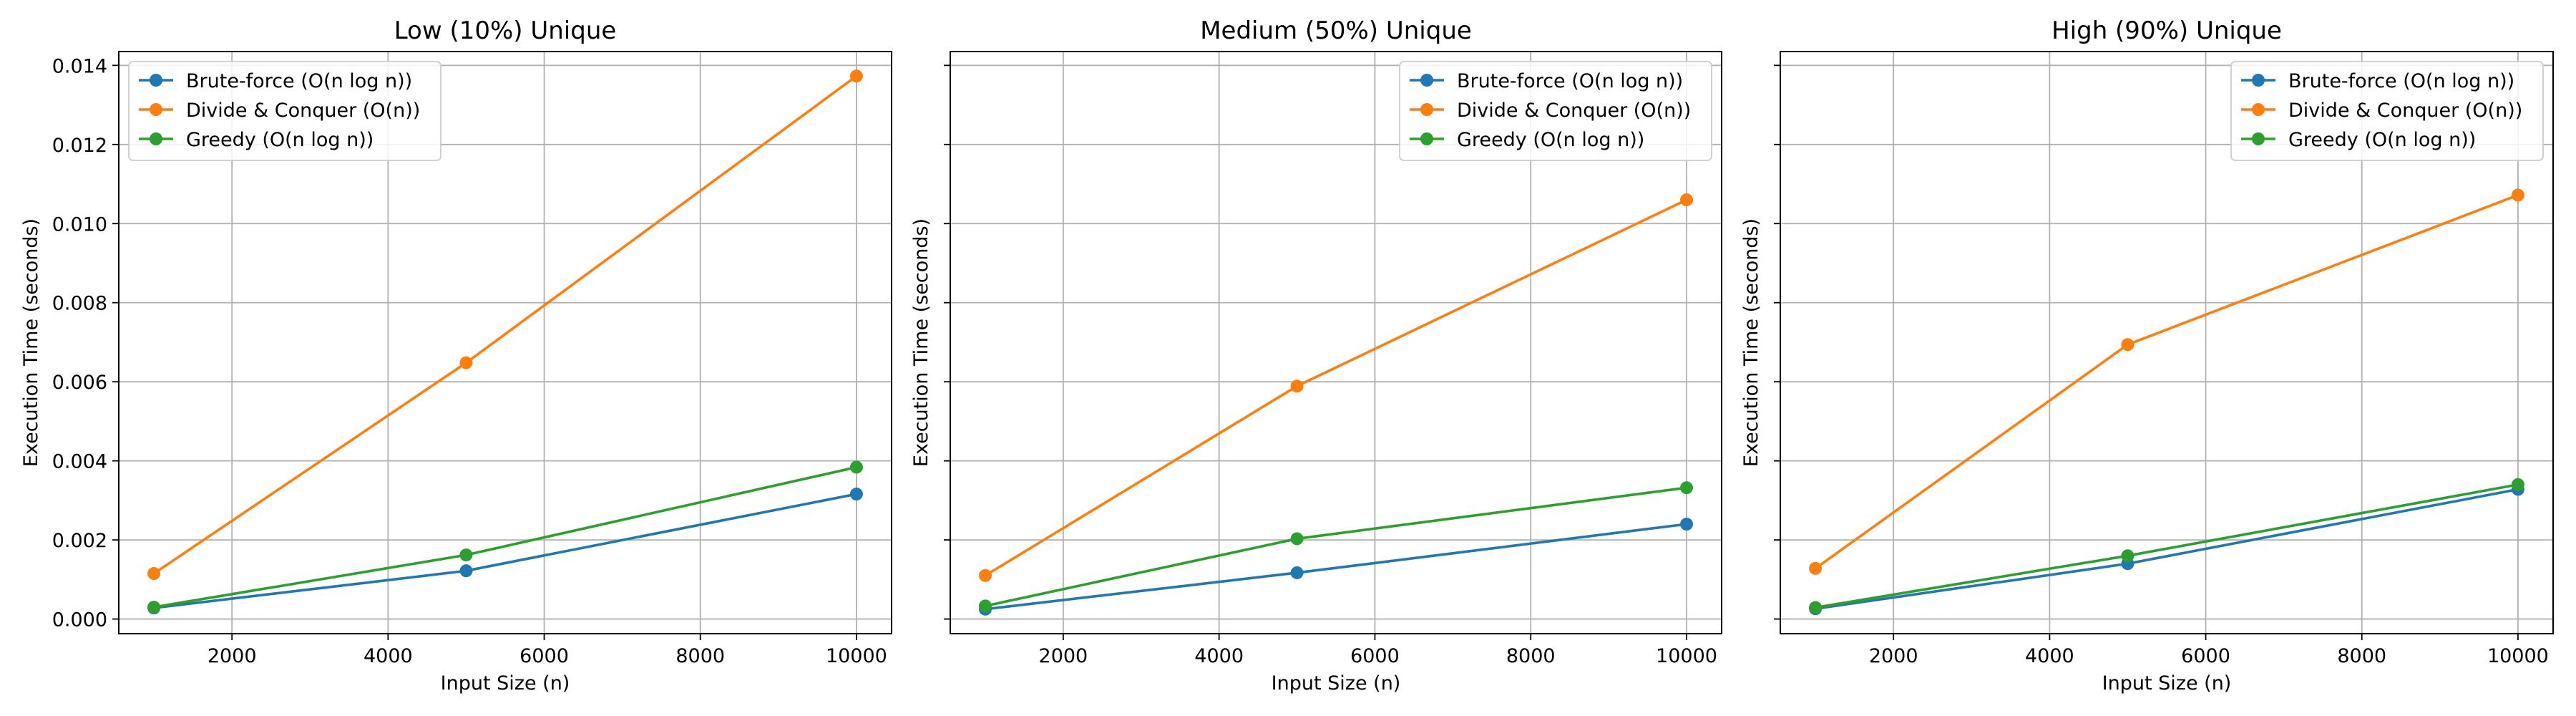 The width and height of the screenshot is (2576, 716). What do you see at coordinates (2166, 30) in the screenshot?
I see `chart-title: High (90%) Unique` at bounding box center [2166, 30].